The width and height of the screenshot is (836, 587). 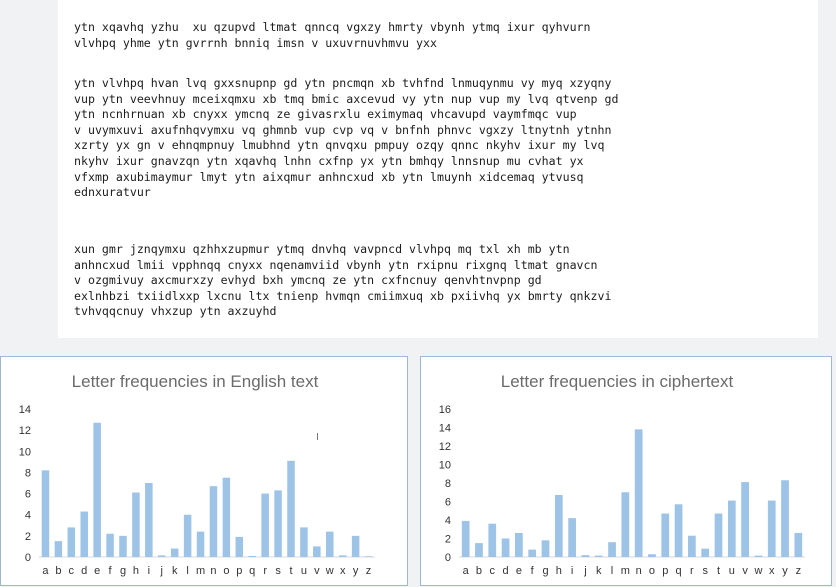 What do you see at coordinates (599, 571) in the screenshot?
I see `x-tick-label: k` at bounding box center [599, 571].